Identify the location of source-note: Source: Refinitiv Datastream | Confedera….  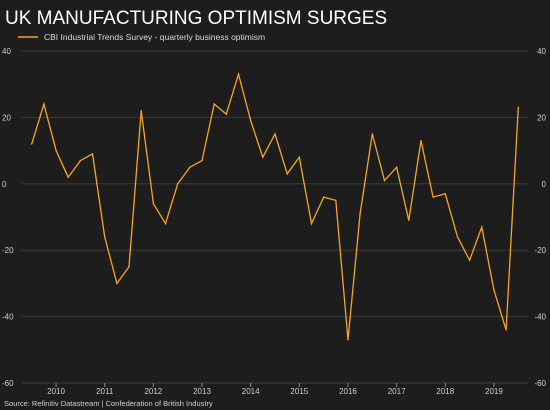
(108, 403).